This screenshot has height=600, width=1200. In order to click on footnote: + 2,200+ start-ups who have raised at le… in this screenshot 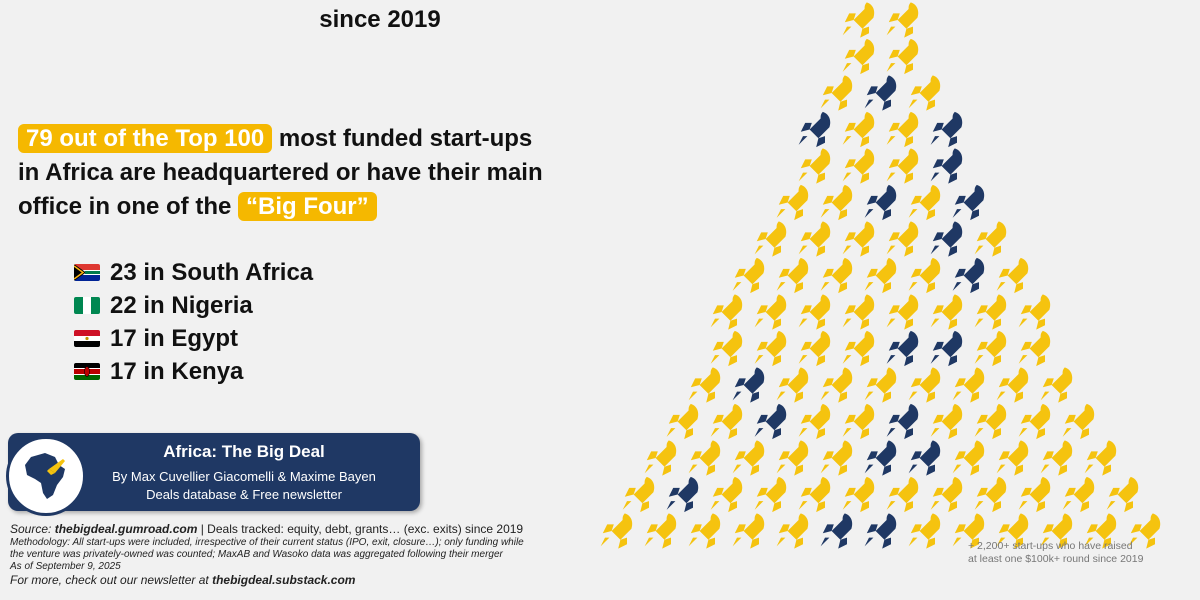, I will do `click(1078, 553)`.